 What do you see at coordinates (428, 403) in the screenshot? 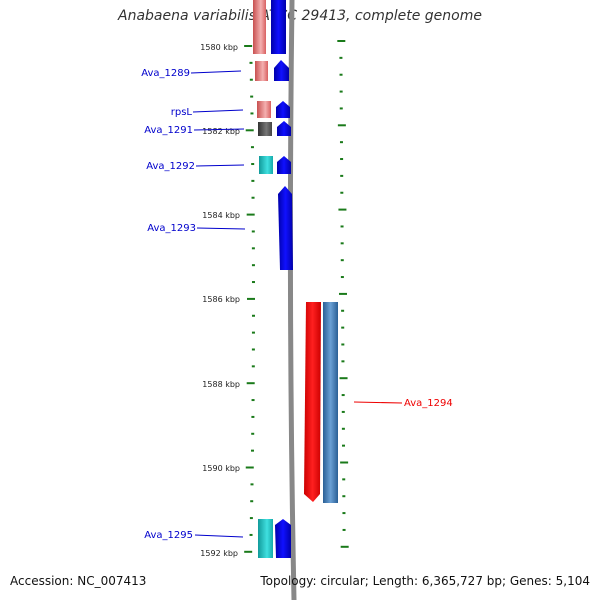
I see `gene-label-ava-1294: Ava_1294` at bounding box center [428, 403].